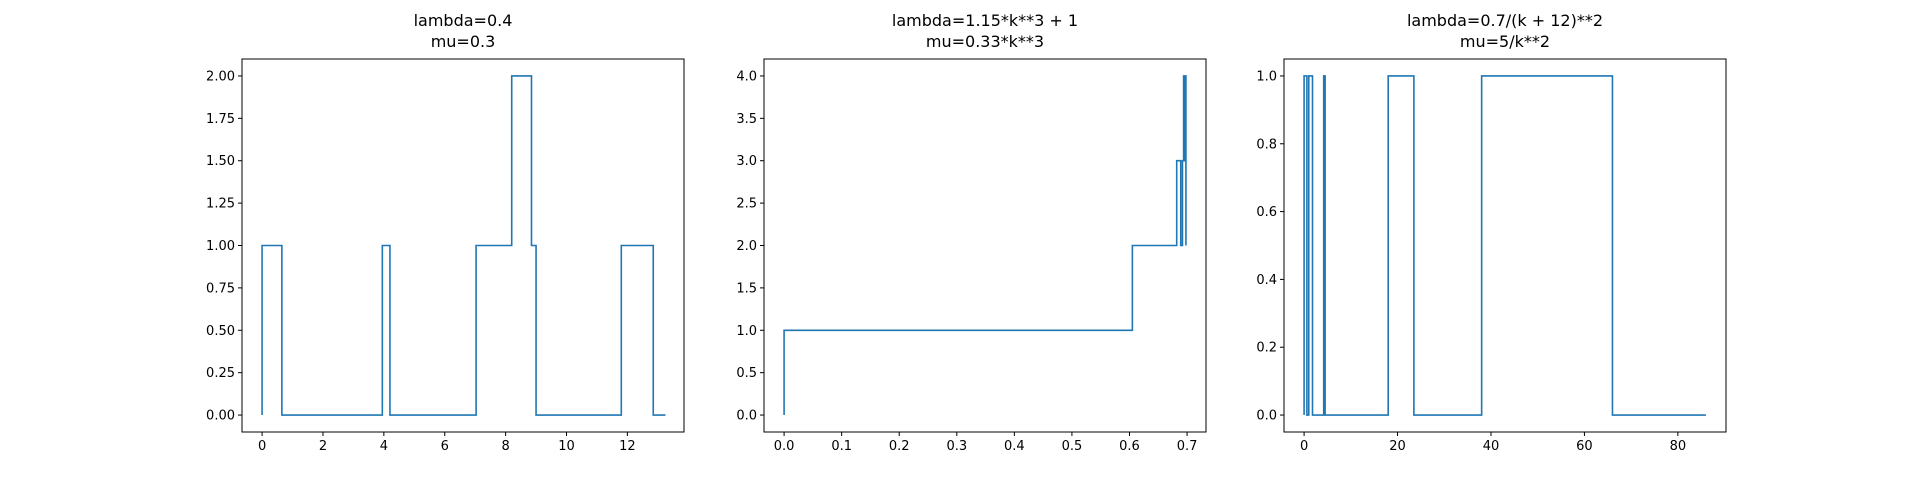 The image size is (1917, 480). Describe the element at coordinates (220, 76) in the screenshot. I see `y-tick-label: 2.00` at that location.